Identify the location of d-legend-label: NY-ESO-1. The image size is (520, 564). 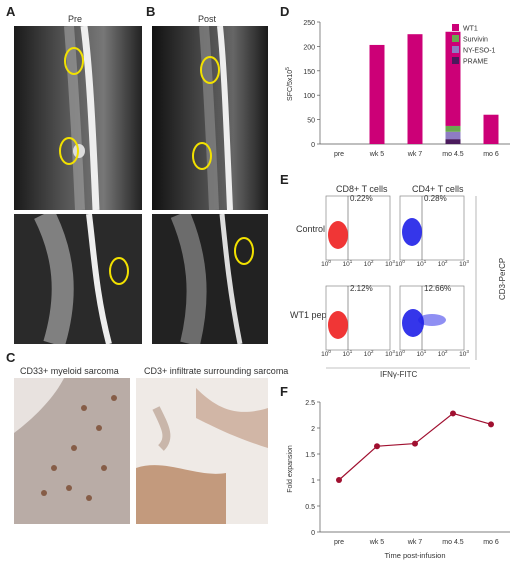
(479, 51).